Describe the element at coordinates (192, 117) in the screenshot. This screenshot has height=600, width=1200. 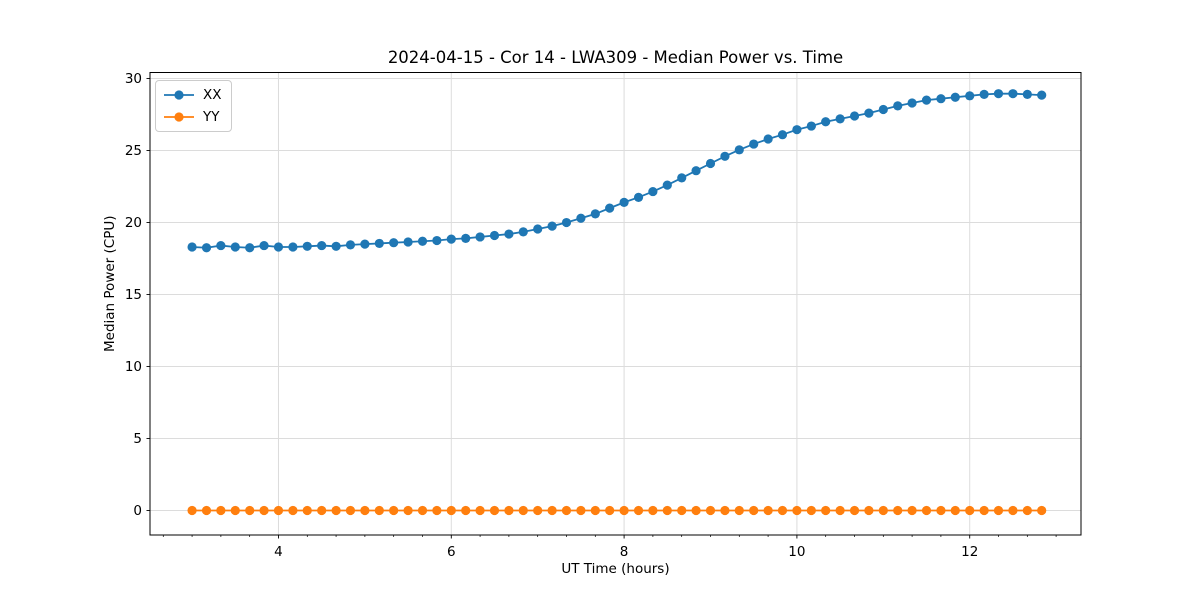
I see `legend-item-yy: YY` at that location.